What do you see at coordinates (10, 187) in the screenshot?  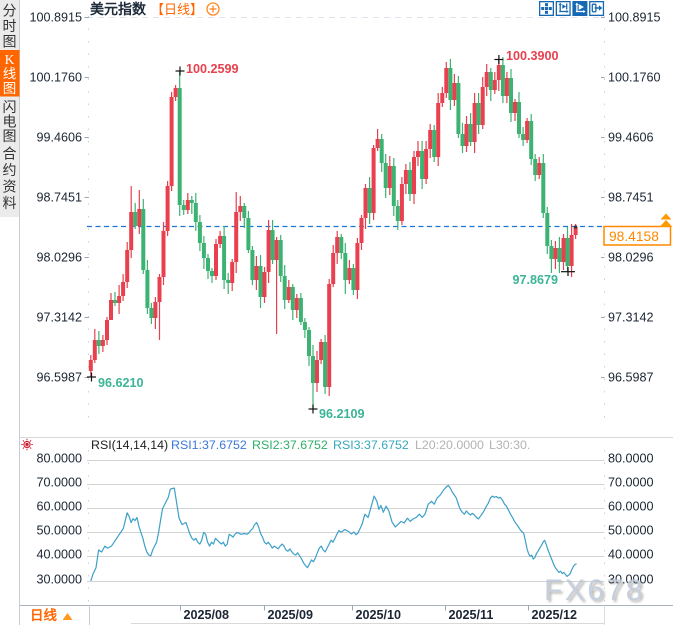 I see `svg-text: 资` at bounding box center [10, 187].